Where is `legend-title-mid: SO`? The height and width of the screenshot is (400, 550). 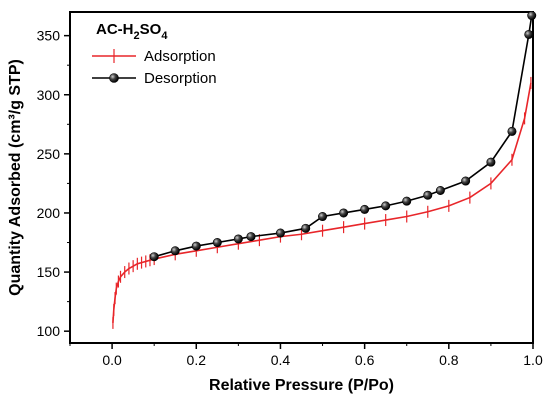
legend-title-mid: SO is located at coordinates (151, 29).